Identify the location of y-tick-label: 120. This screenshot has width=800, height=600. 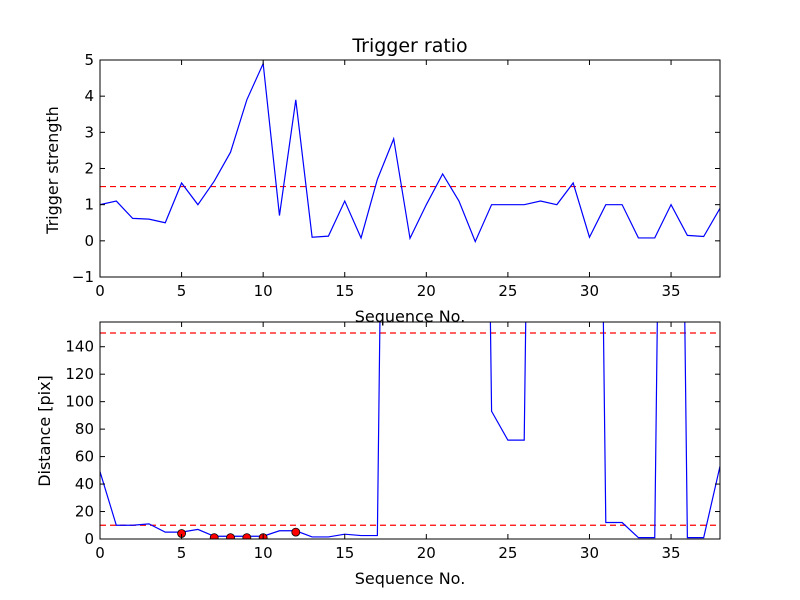
(79, 374).